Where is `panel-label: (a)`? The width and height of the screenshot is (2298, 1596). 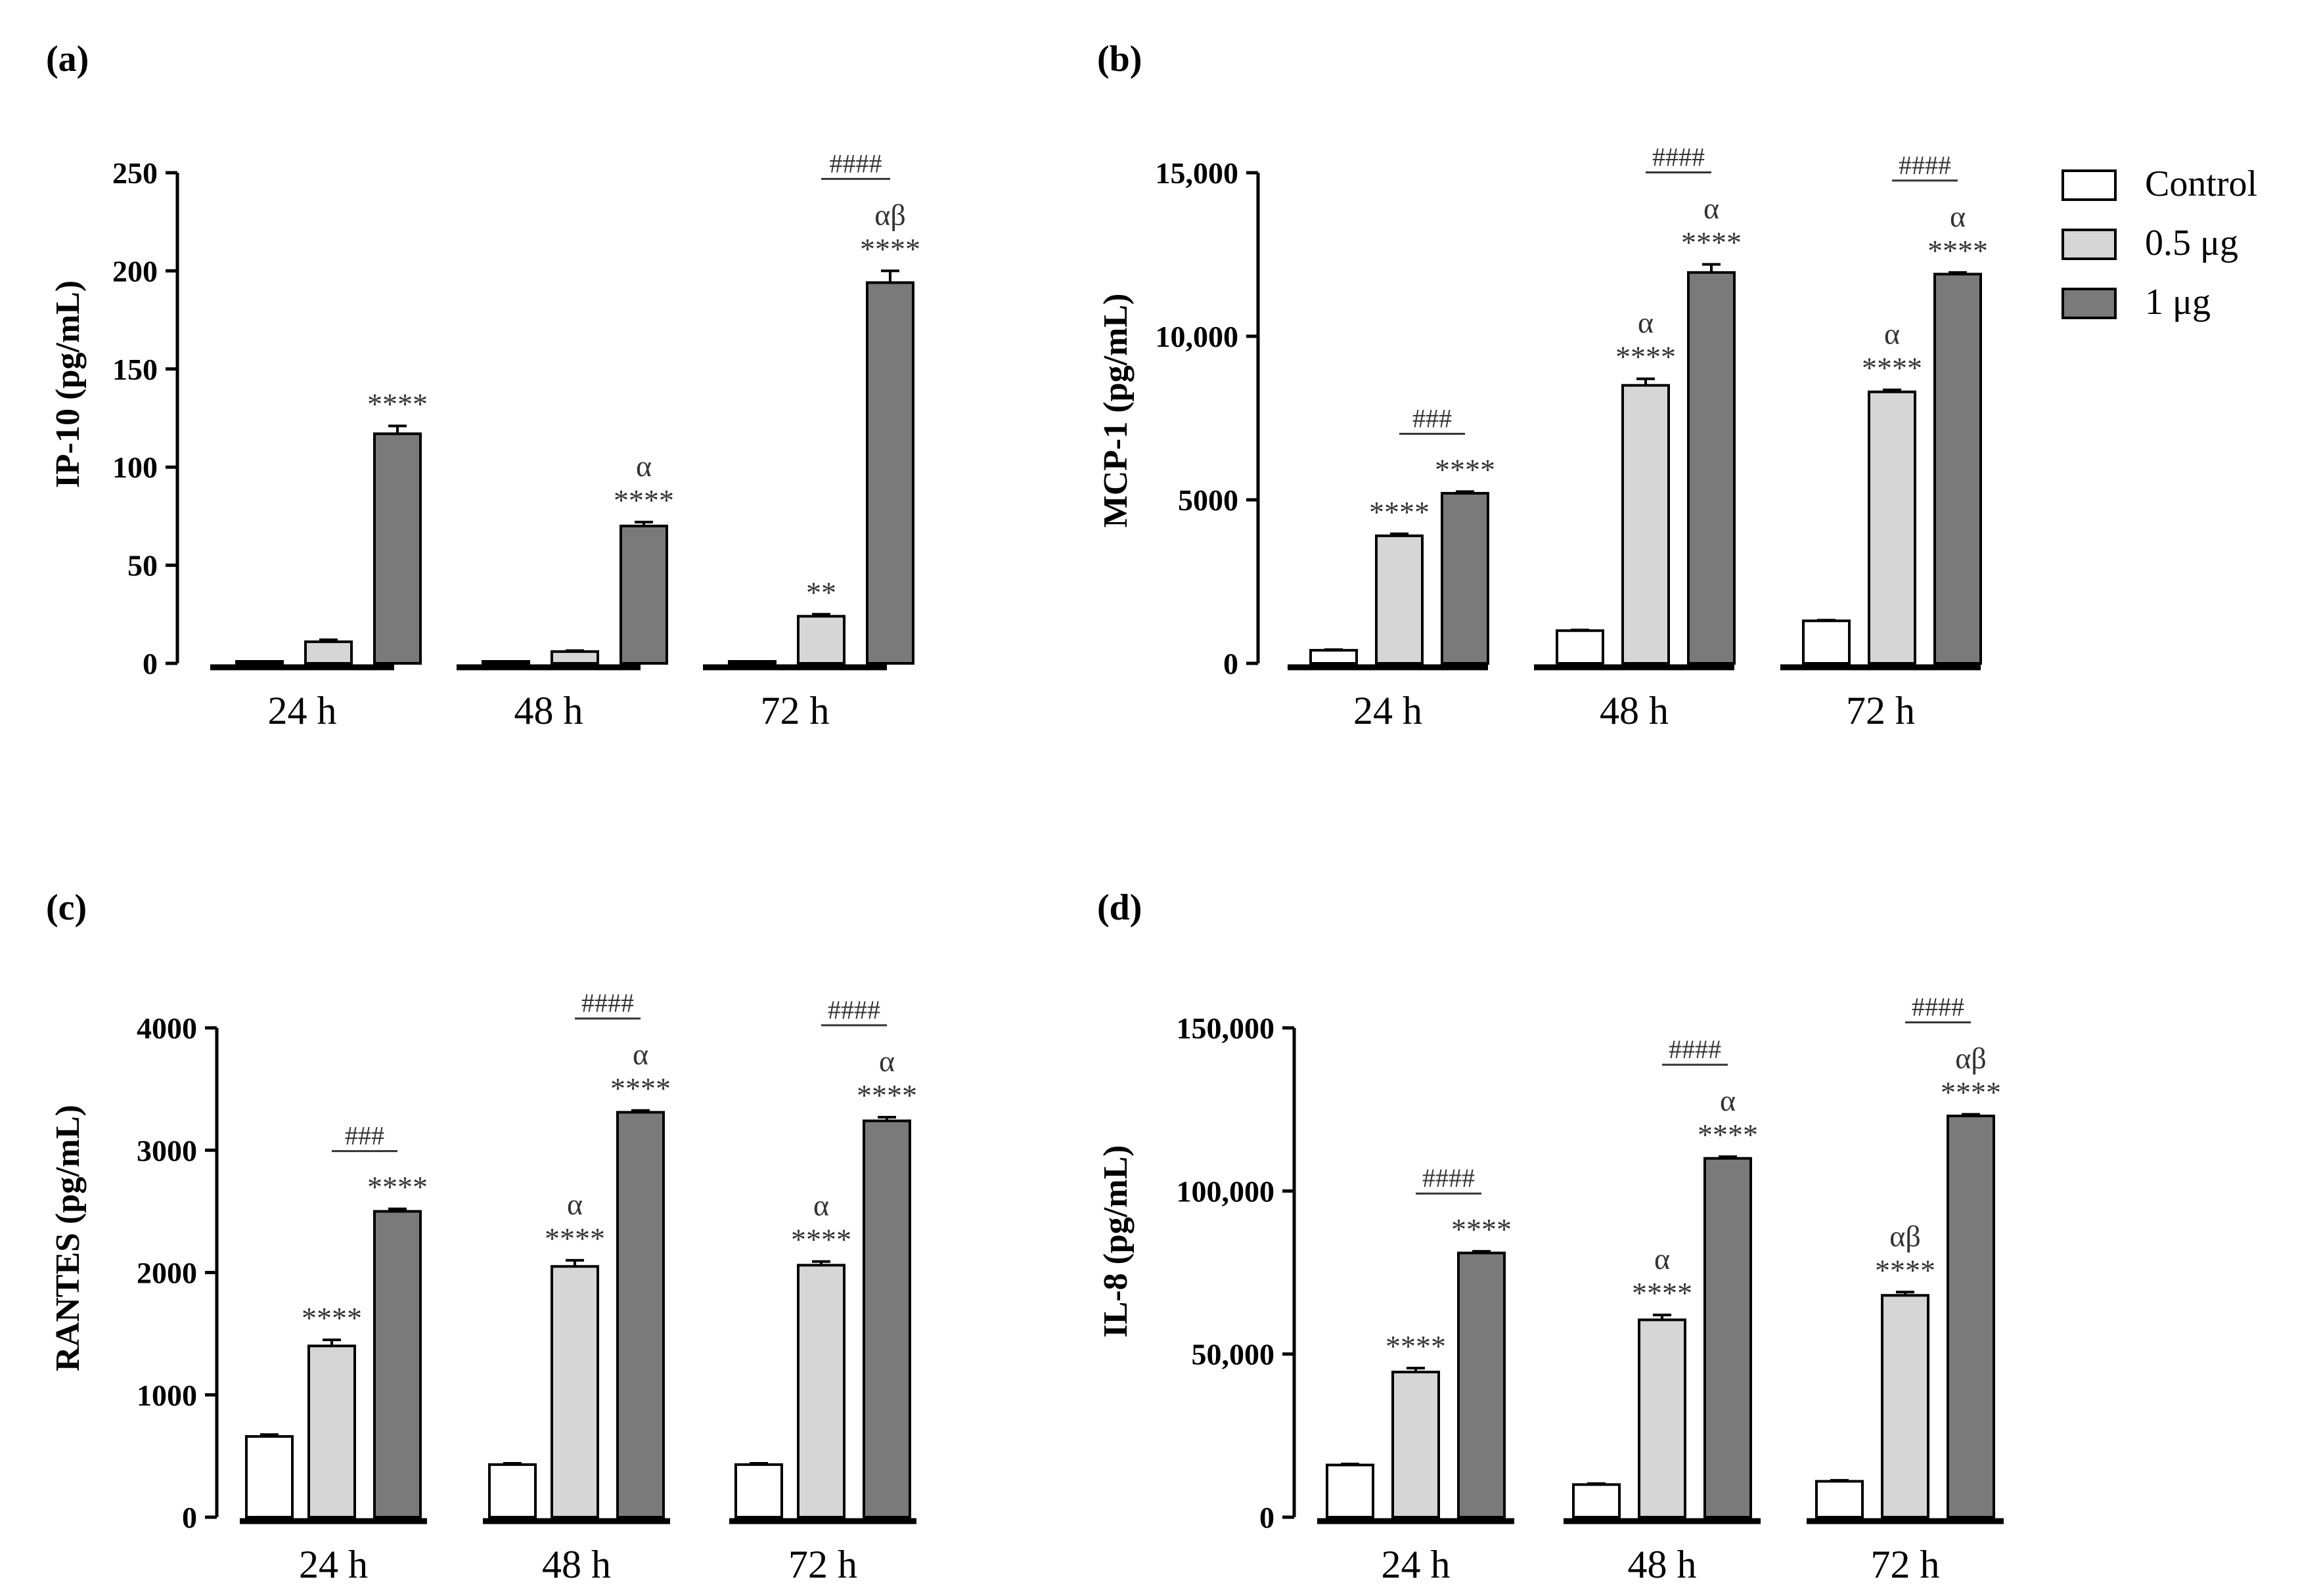 panel-label: (a) is located at coordinates (67, 59).